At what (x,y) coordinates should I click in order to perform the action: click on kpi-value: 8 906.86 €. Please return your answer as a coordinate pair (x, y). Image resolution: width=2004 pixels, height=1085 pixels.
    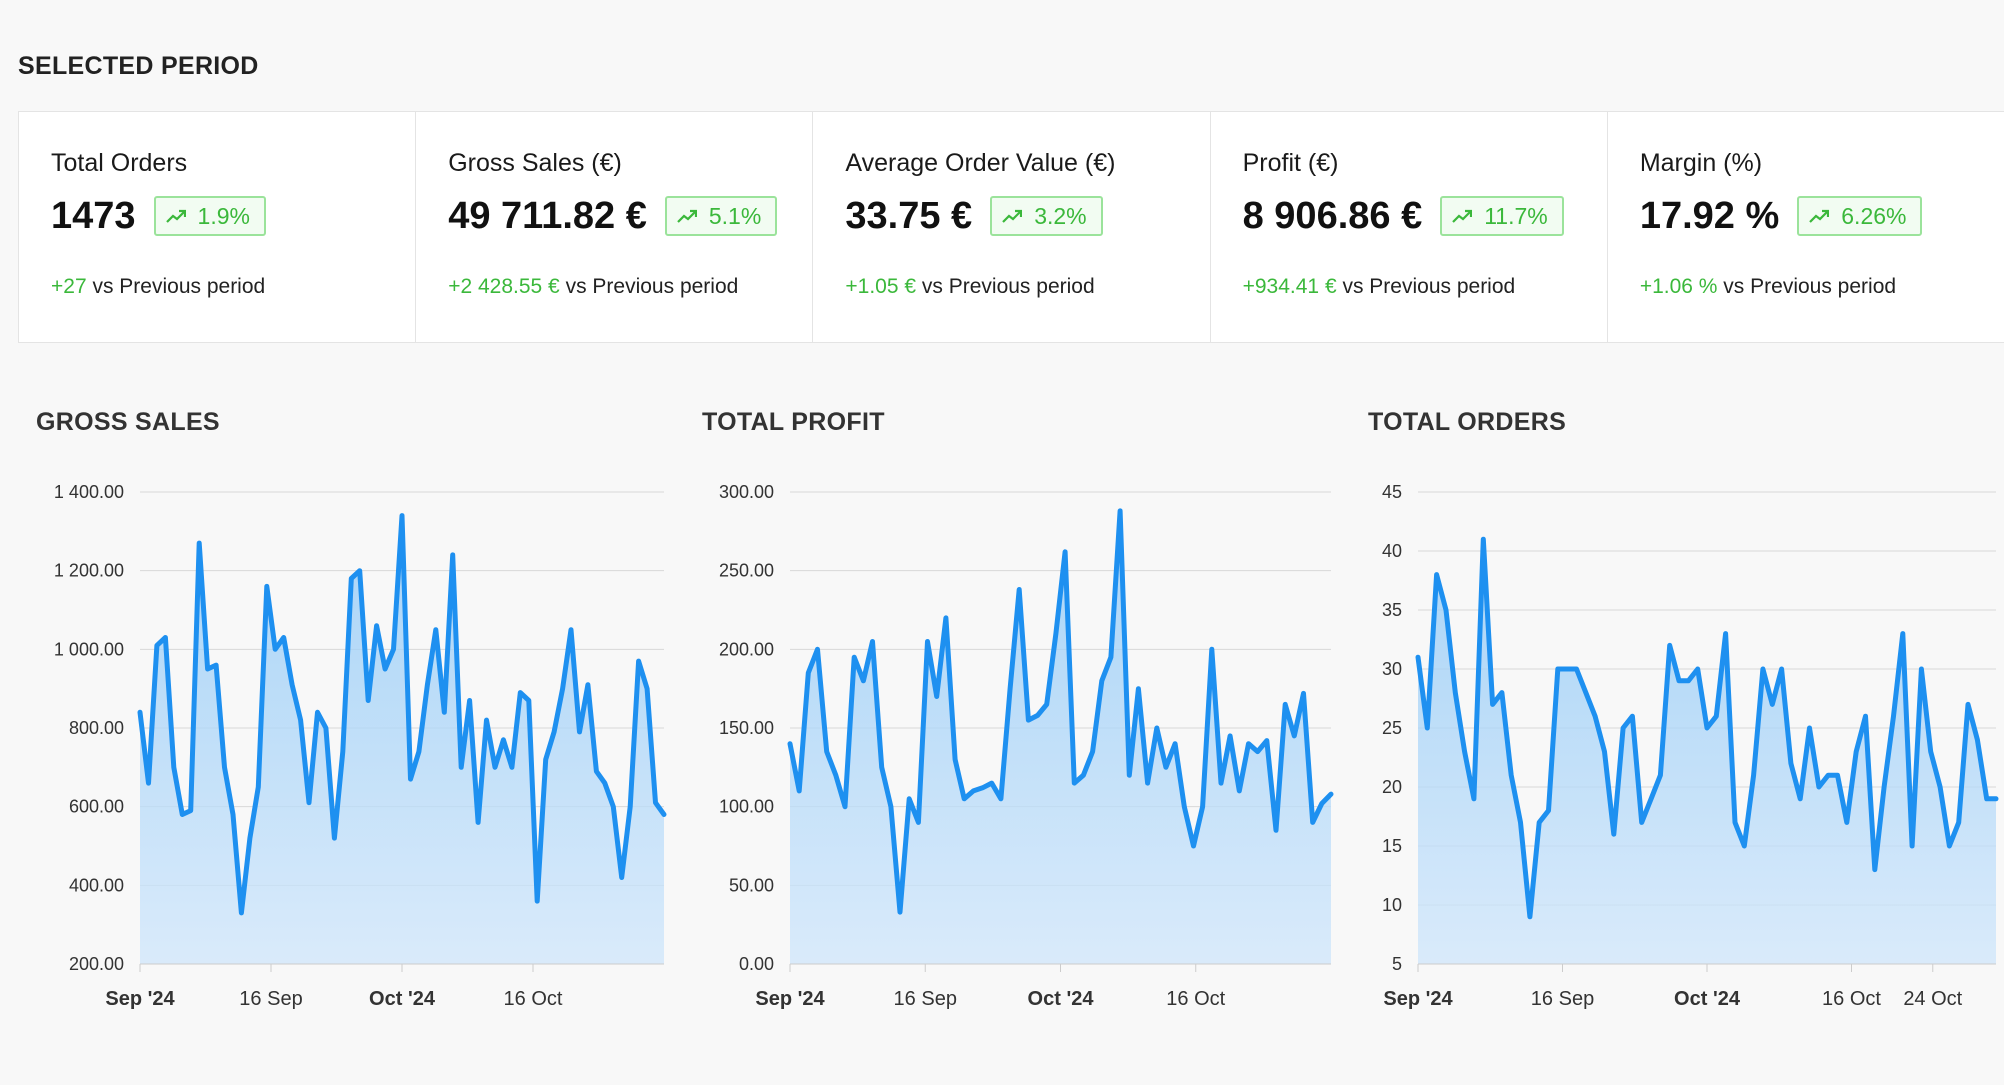
    Looking at the image, I should click on (1332, 216).